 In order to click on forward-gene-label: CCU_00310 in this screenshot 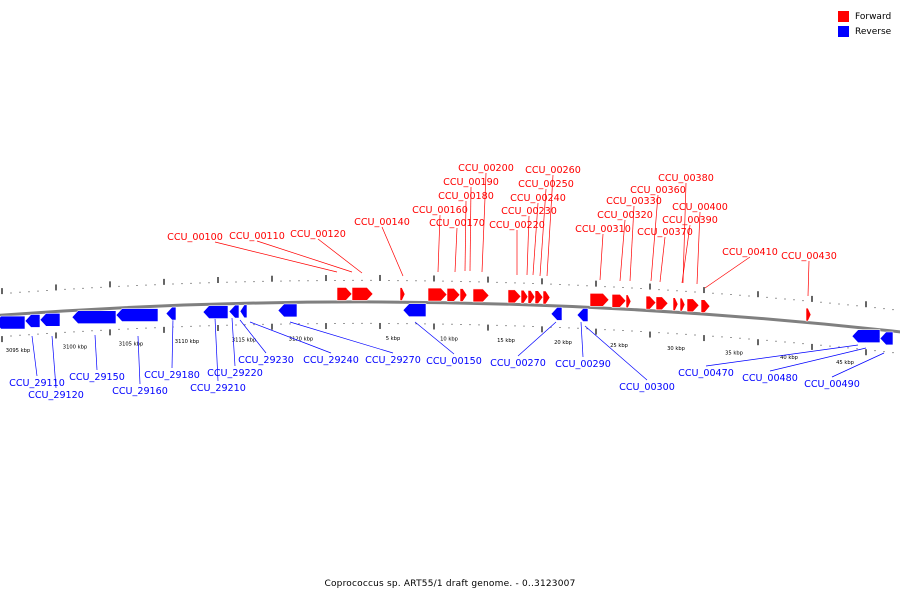, I will do `click(603, 229)`.